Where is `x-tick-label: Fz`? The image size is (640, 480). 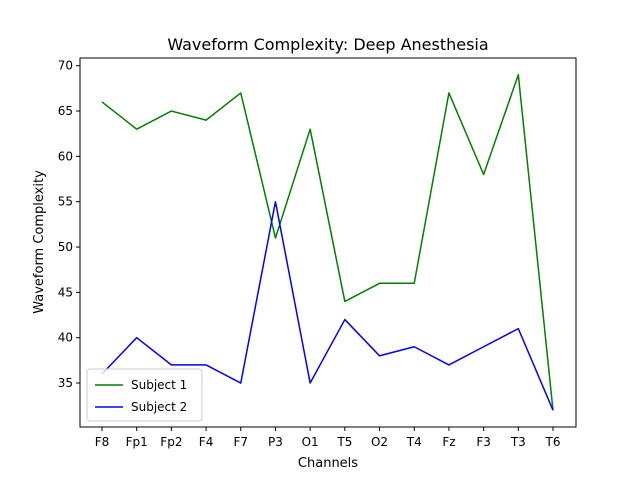
x-tick-label: Fz is located at coordinates (448, 442).